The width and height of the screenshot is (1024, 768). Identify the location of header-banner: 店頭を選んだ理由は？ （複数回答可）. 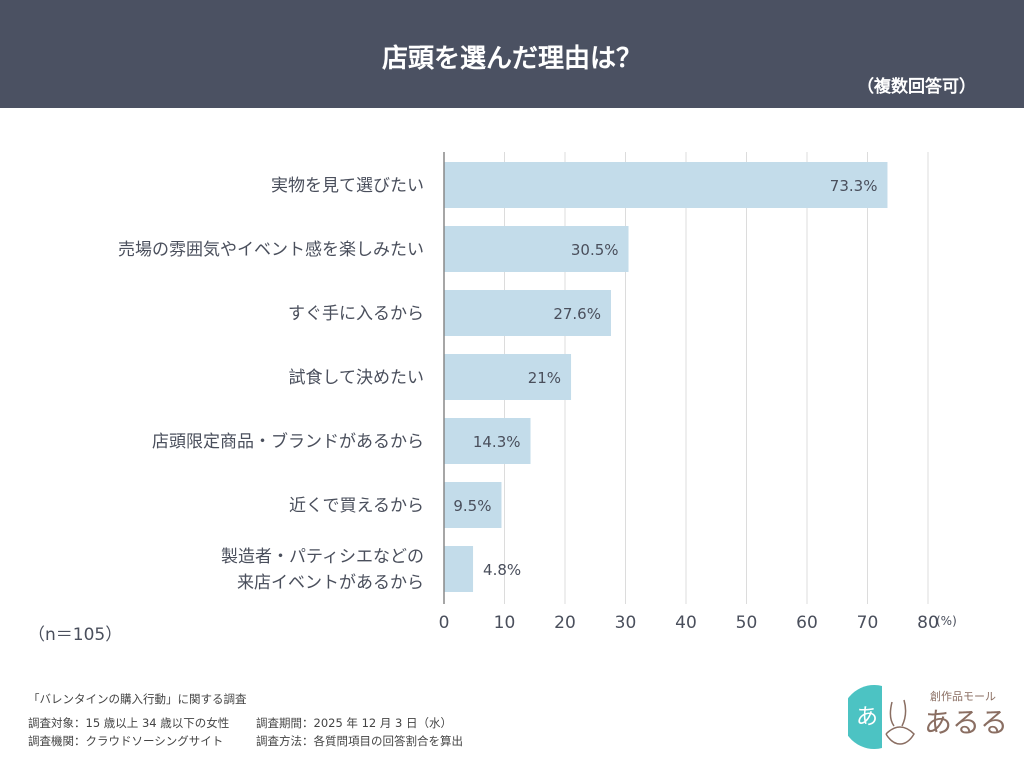
(512, 54).